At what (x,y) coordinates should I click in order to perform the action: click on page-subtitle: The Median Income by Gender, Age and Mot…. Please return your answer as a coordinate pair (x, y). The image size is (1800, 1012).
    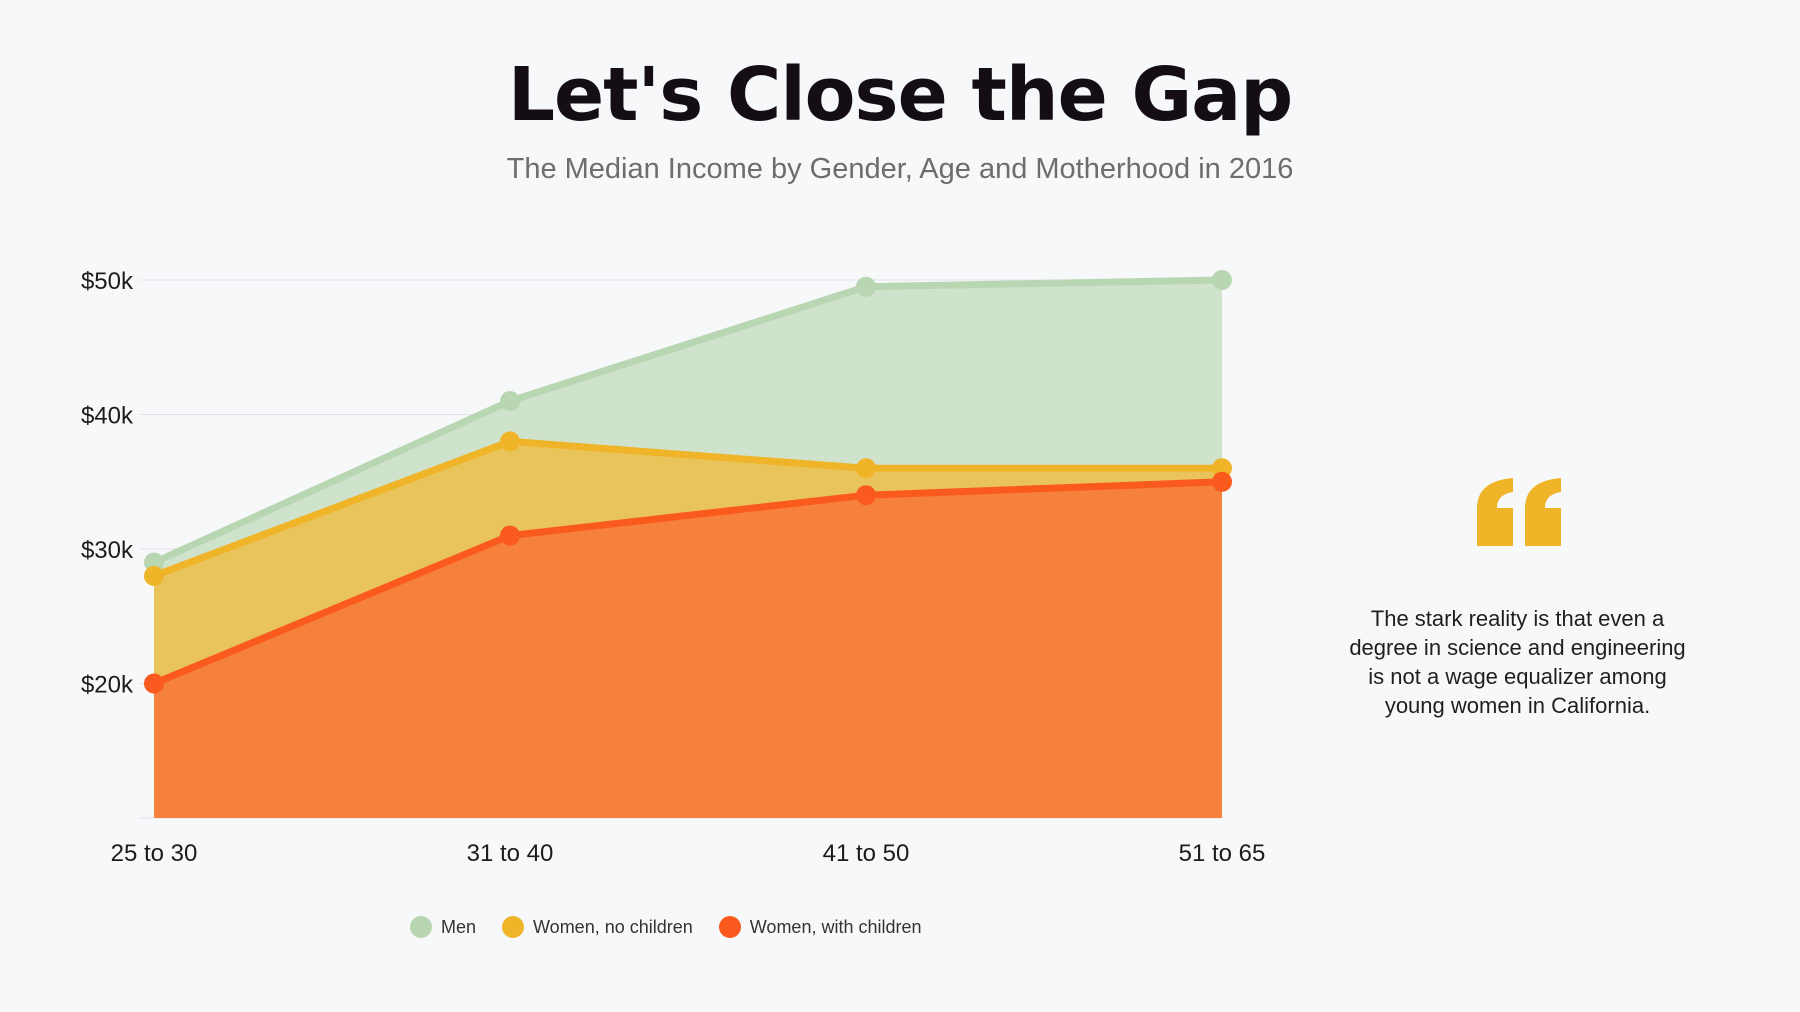
    Looking at the image, I should click on (900, 169).